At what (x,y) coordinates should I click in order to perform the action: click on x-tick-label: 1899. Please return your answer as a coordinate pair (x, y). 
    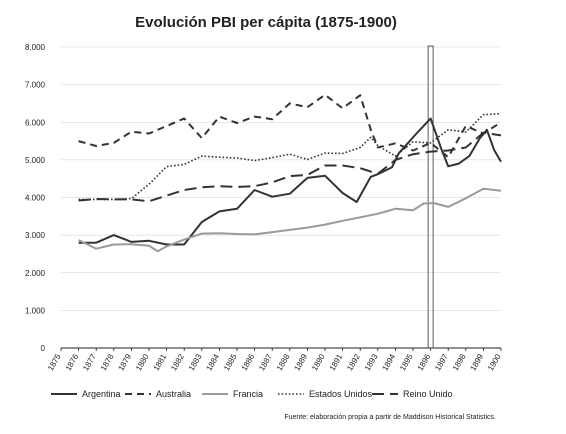
    Looking at the image, I should click on (476, 362).